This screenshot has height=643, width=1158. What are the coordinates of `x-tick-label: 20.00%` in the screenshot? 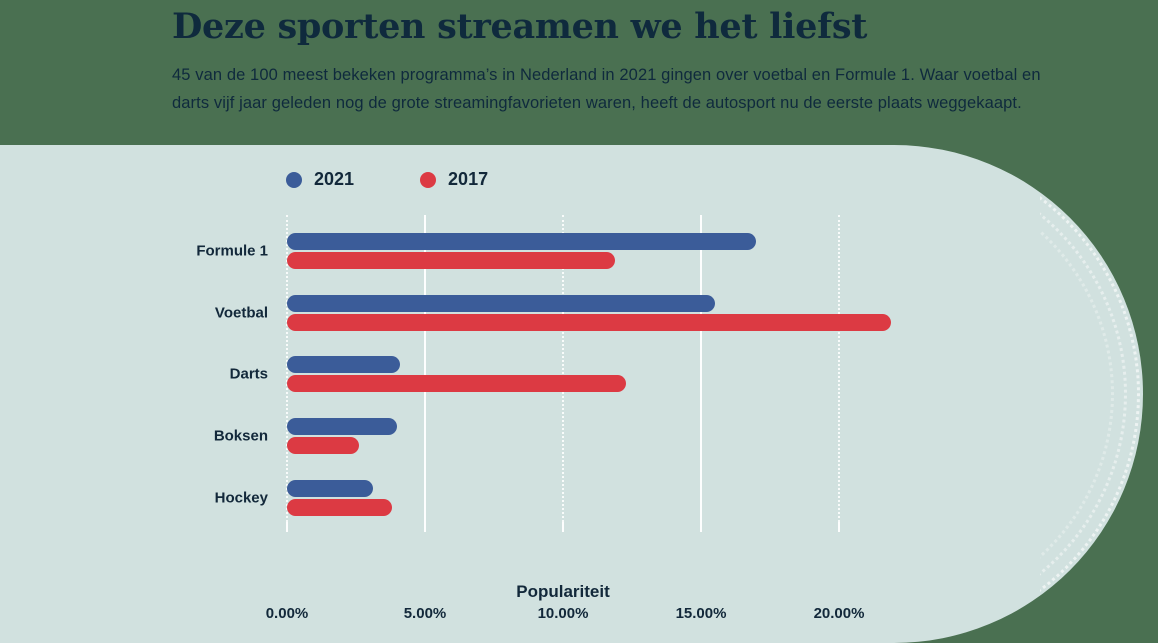 It's located at (839, 613).